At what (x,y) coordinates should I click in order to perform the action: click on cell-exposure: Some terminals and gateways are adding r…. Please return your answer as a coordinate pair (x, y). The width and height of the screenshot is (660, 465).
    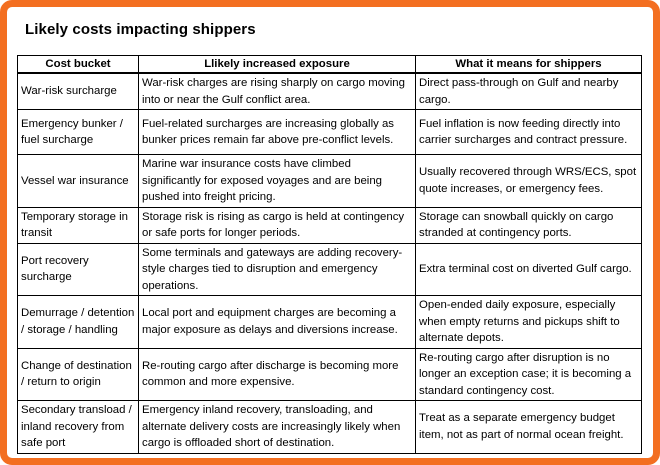
    Looking at the image, I should click on (277, 269).